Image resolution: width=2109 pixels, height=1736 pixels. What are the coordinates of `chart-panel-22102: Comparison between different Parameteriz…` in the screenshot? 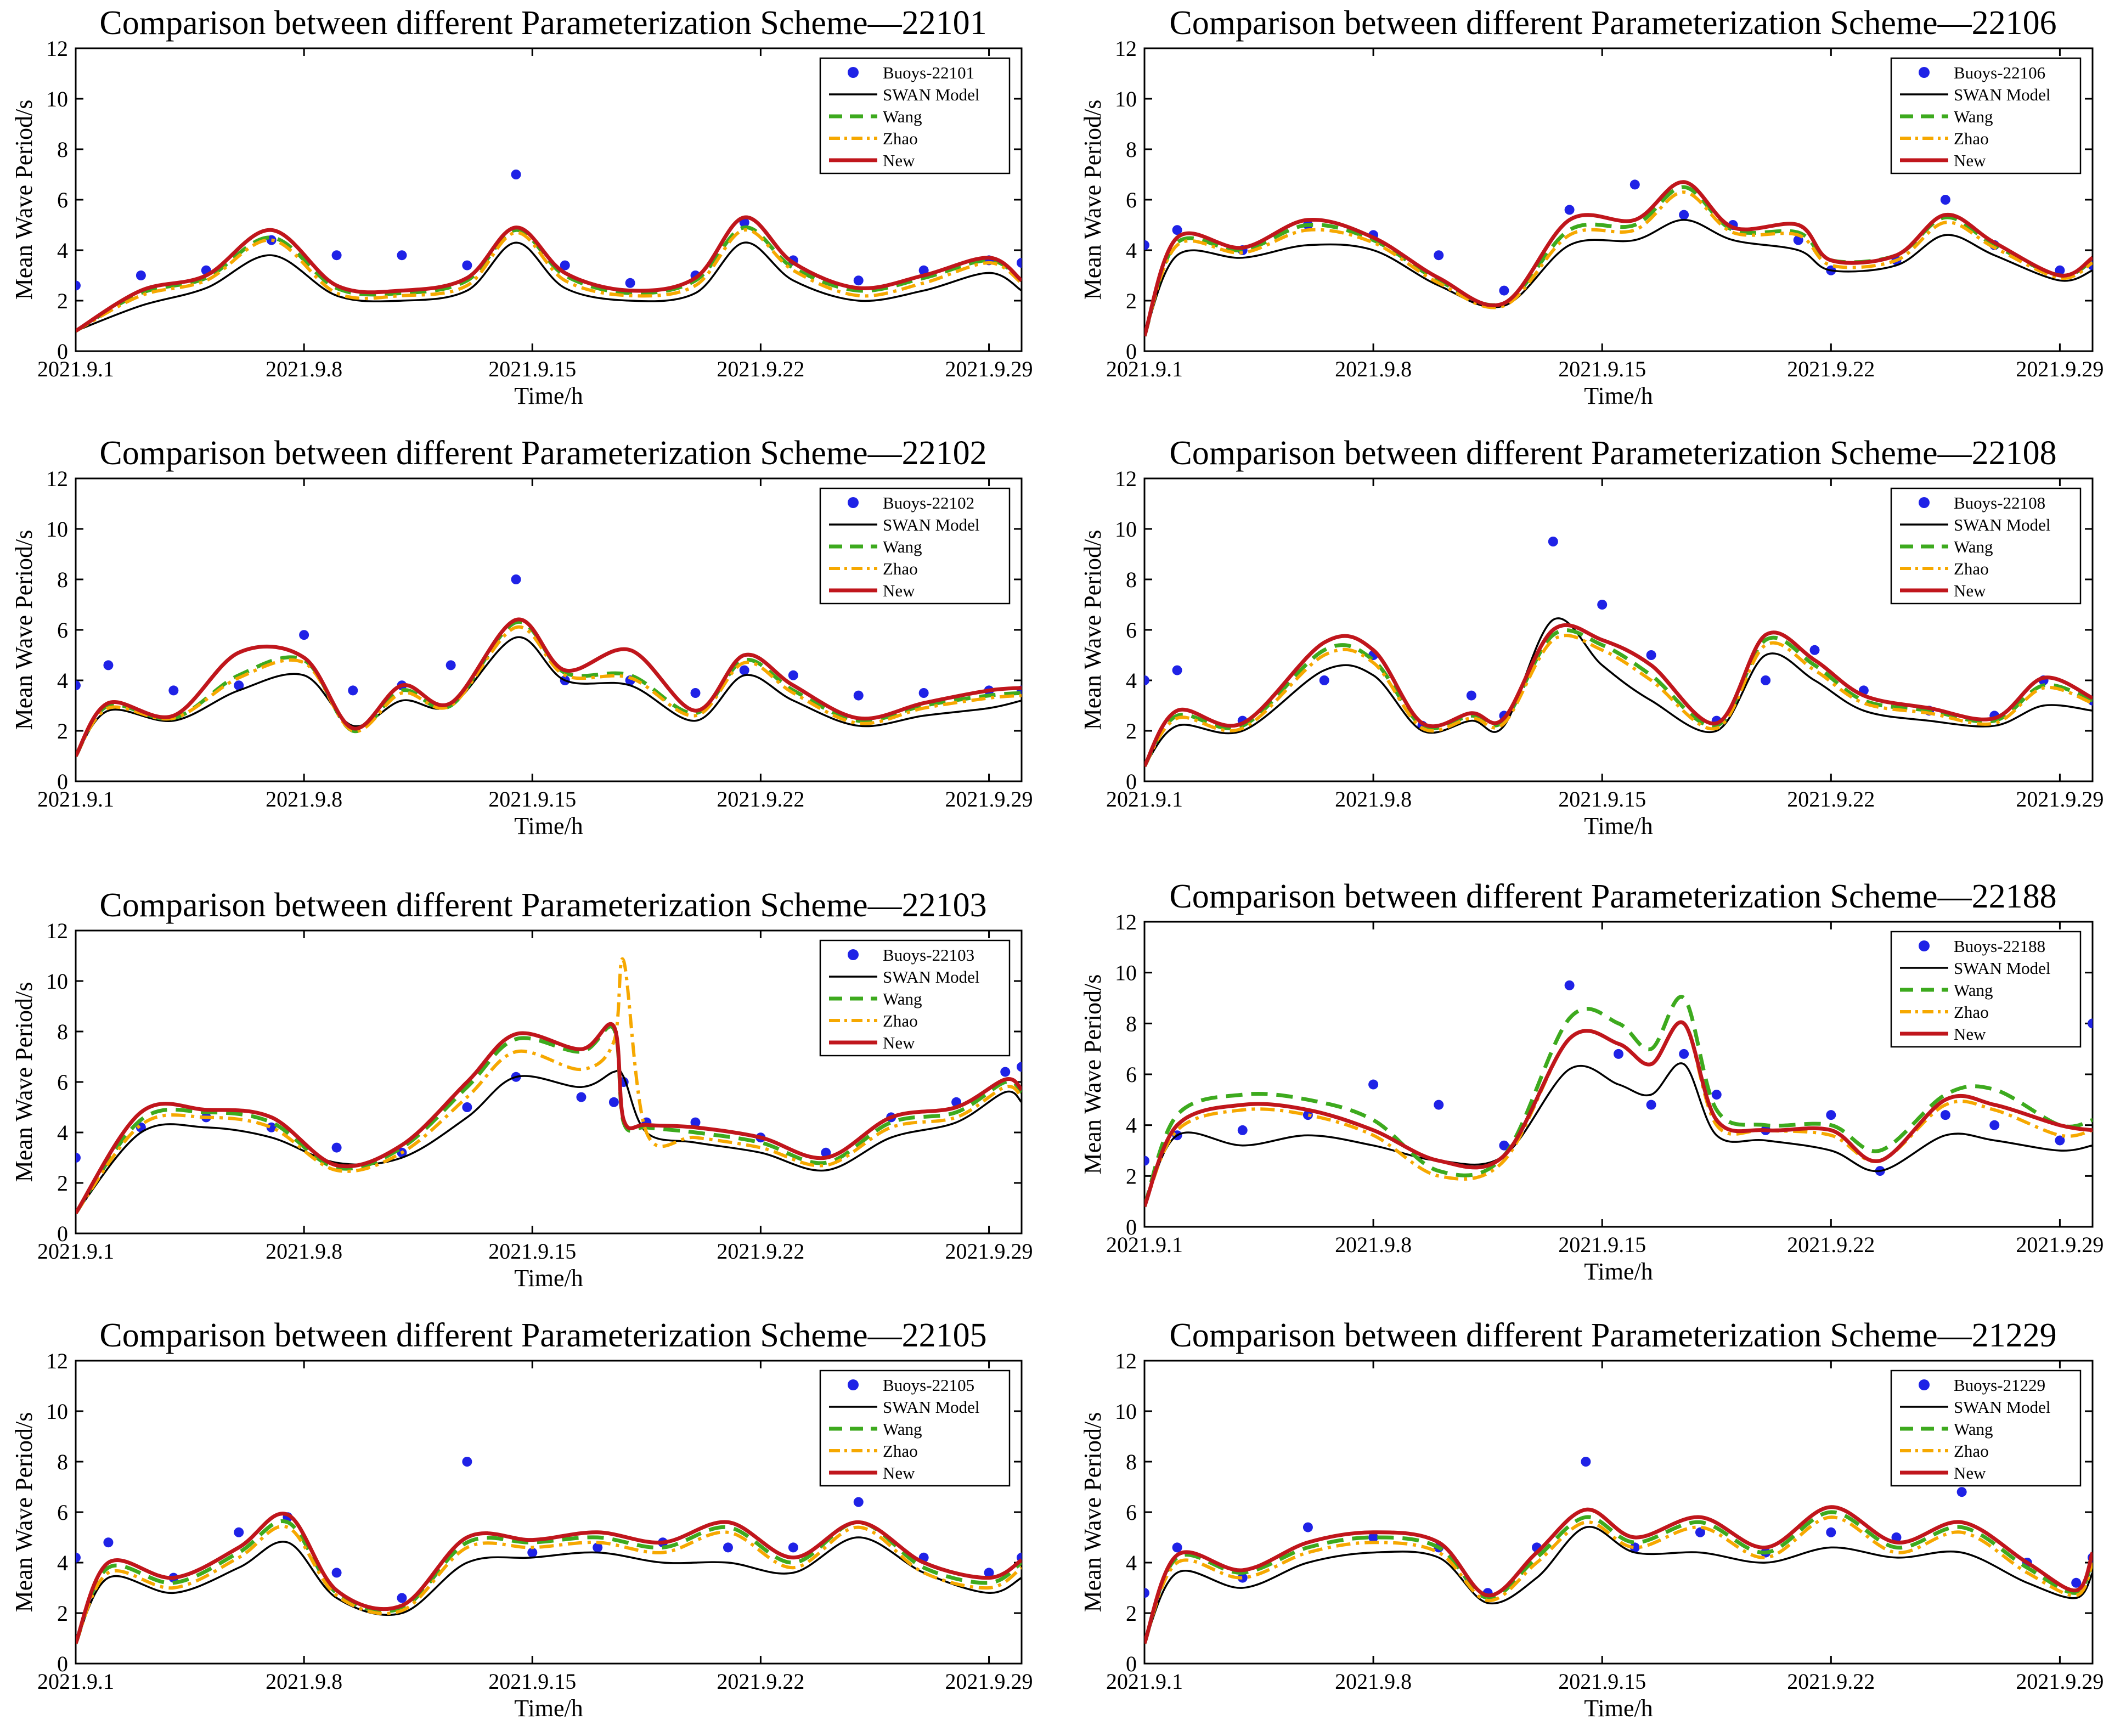 It's located at (521, 637).